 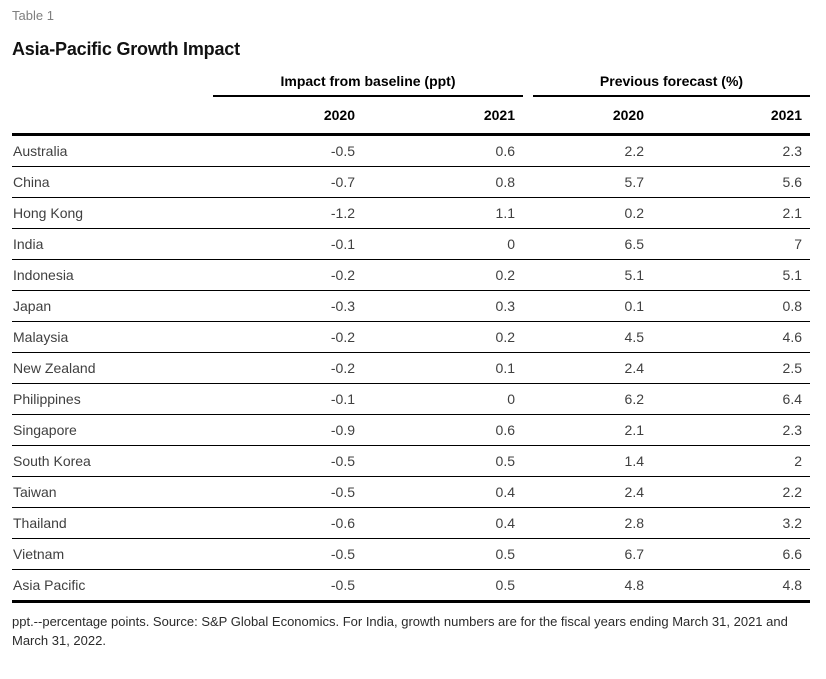 What do you see at coordinates (443, 306) in the screenshot?
I see `value-cell: 0.3` at bounding box center [443, 306].